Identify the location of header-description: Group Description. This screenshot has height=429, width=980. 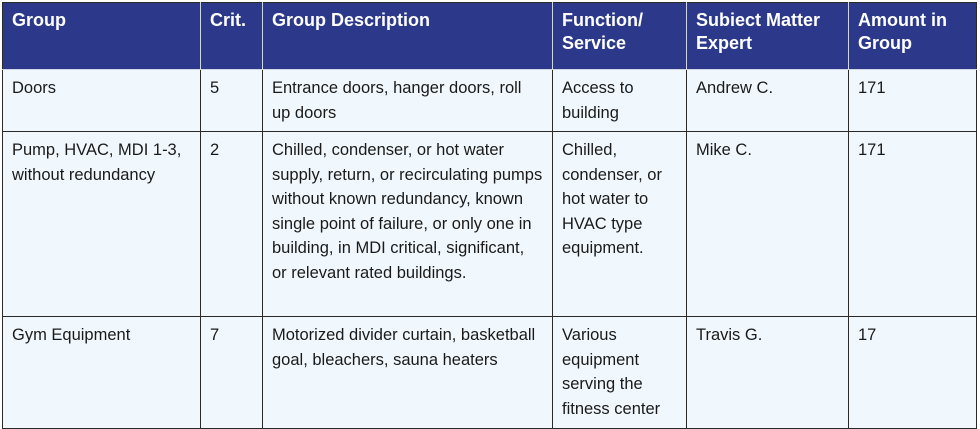
(407, 36).